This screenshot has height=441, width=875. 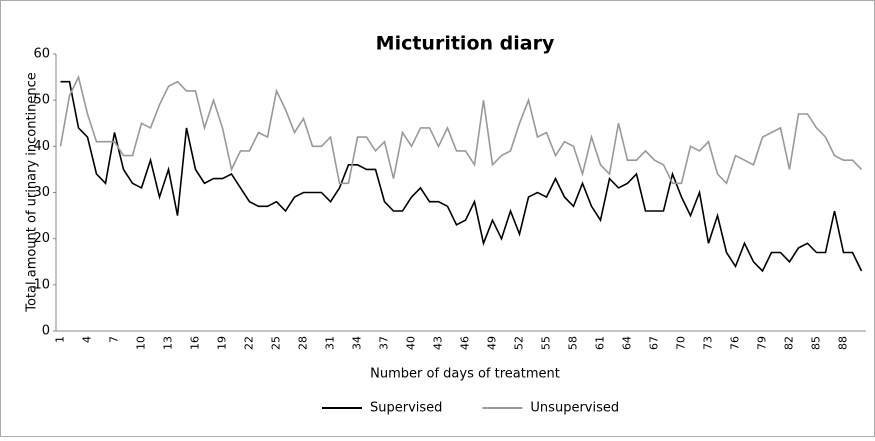 What do you see at coordinates (789, 343) in the screenshot?
I see `x-tick-label: 82` at bounding box center [789, 343].